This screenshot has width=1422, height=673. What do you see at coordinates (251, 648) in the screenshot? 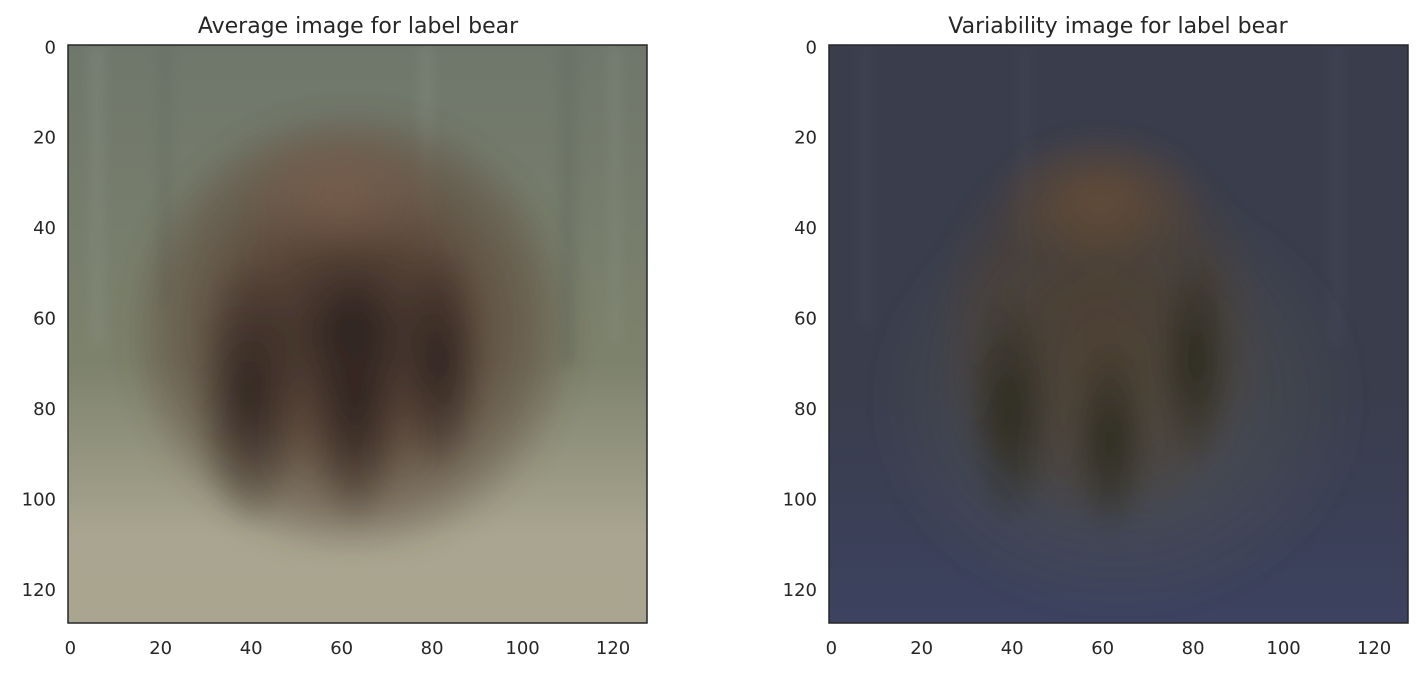
I see `average-image-x-tick-label: 40` at bounding box center [251, 648].